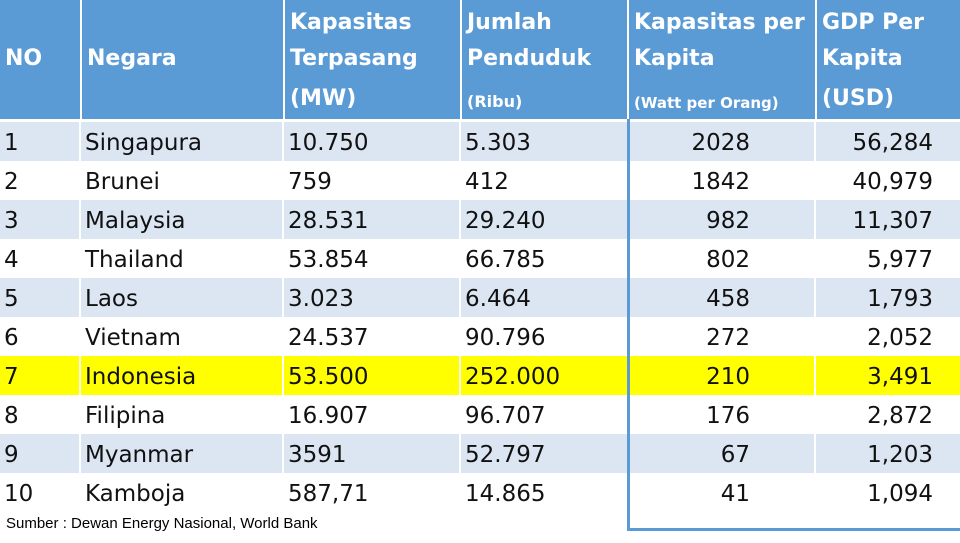 The height and width of the screenshot is (543, 960). What do you see at coordinates (728, 377) in the screenshot?
I see `cell-per-kapita: 210` at bounding box center [728, 377].